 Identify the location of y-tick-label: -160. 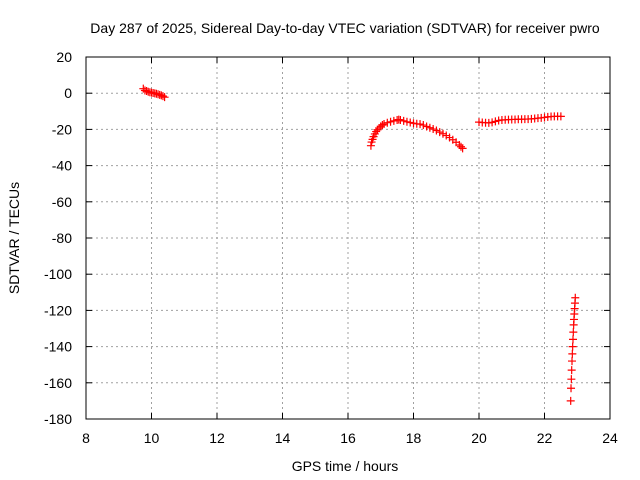
(58, 383).